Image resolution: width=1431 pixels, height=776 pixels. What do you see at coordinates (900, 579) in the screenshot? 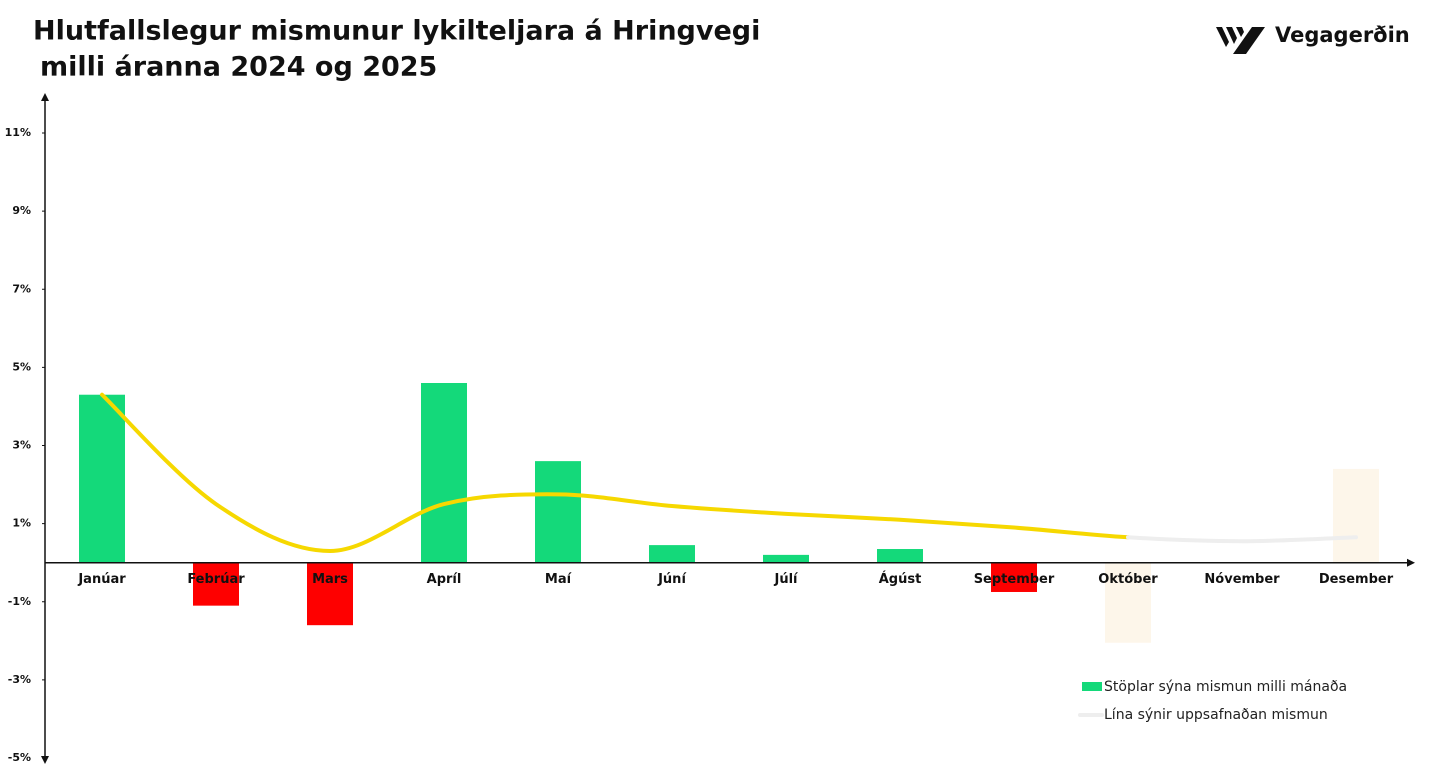
I see `x-tick-label: Ágúst` at bounding box center [900, 579].